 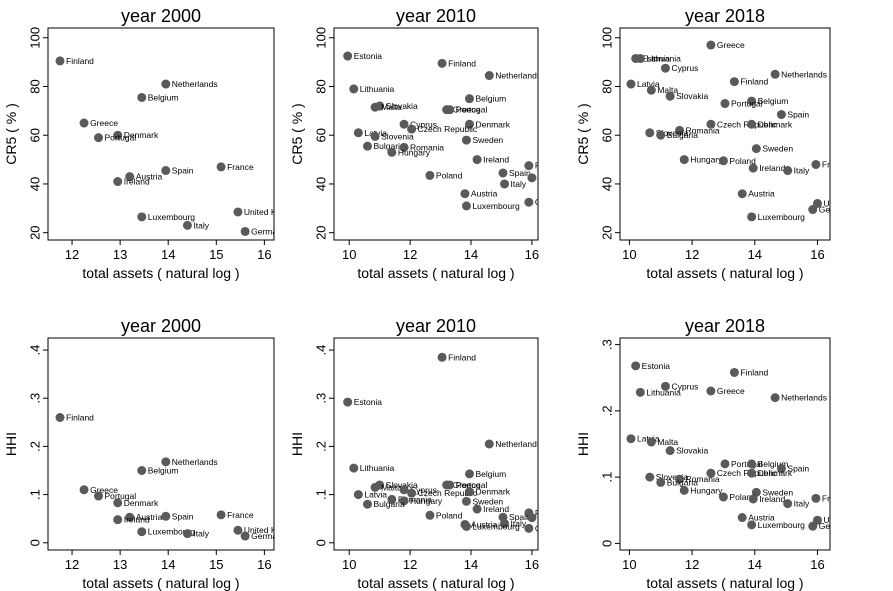 What do you see at coordinates (553, 528) in the screenshot?
I see `point-label: Germany` at bounding box center [553, 528].